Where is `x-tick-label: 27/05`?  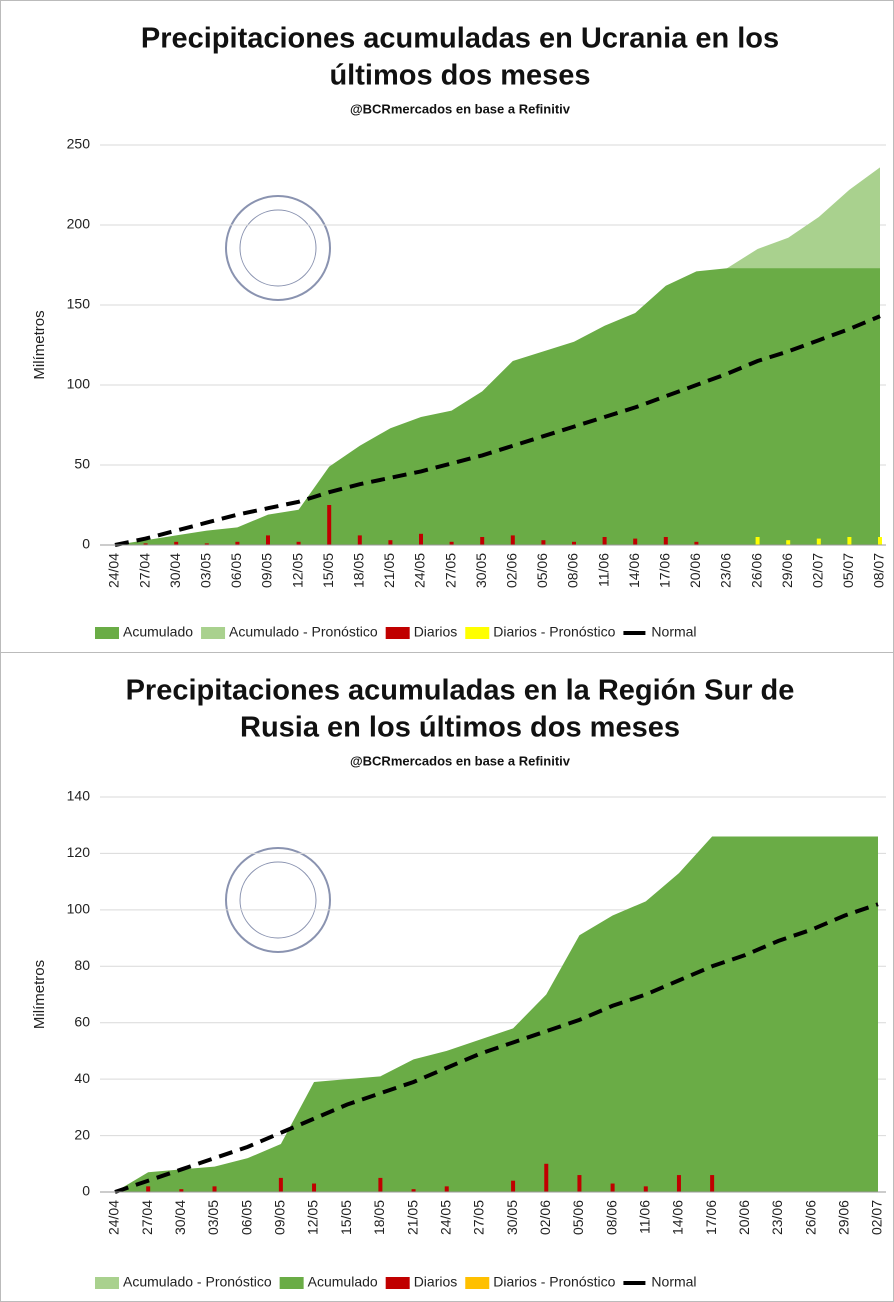 x-tick-label: 27/05 is located at coordinates (450, 570).